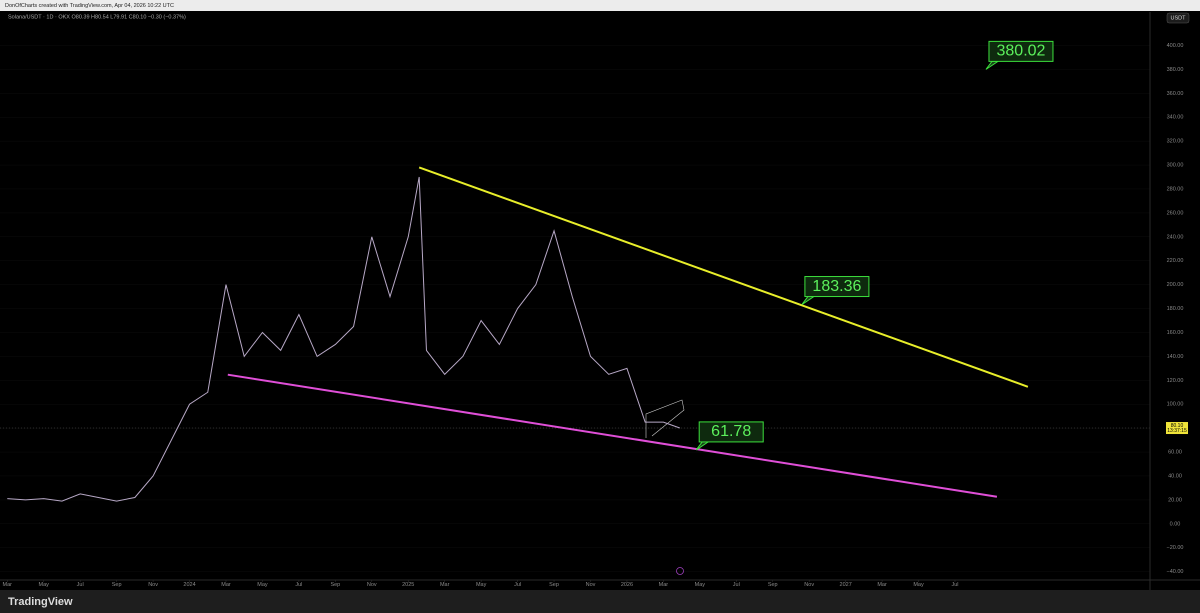 The width and height of the screenshot is (1200, 613). I want to click on x-tick-label: 2025, so click(408, 585).